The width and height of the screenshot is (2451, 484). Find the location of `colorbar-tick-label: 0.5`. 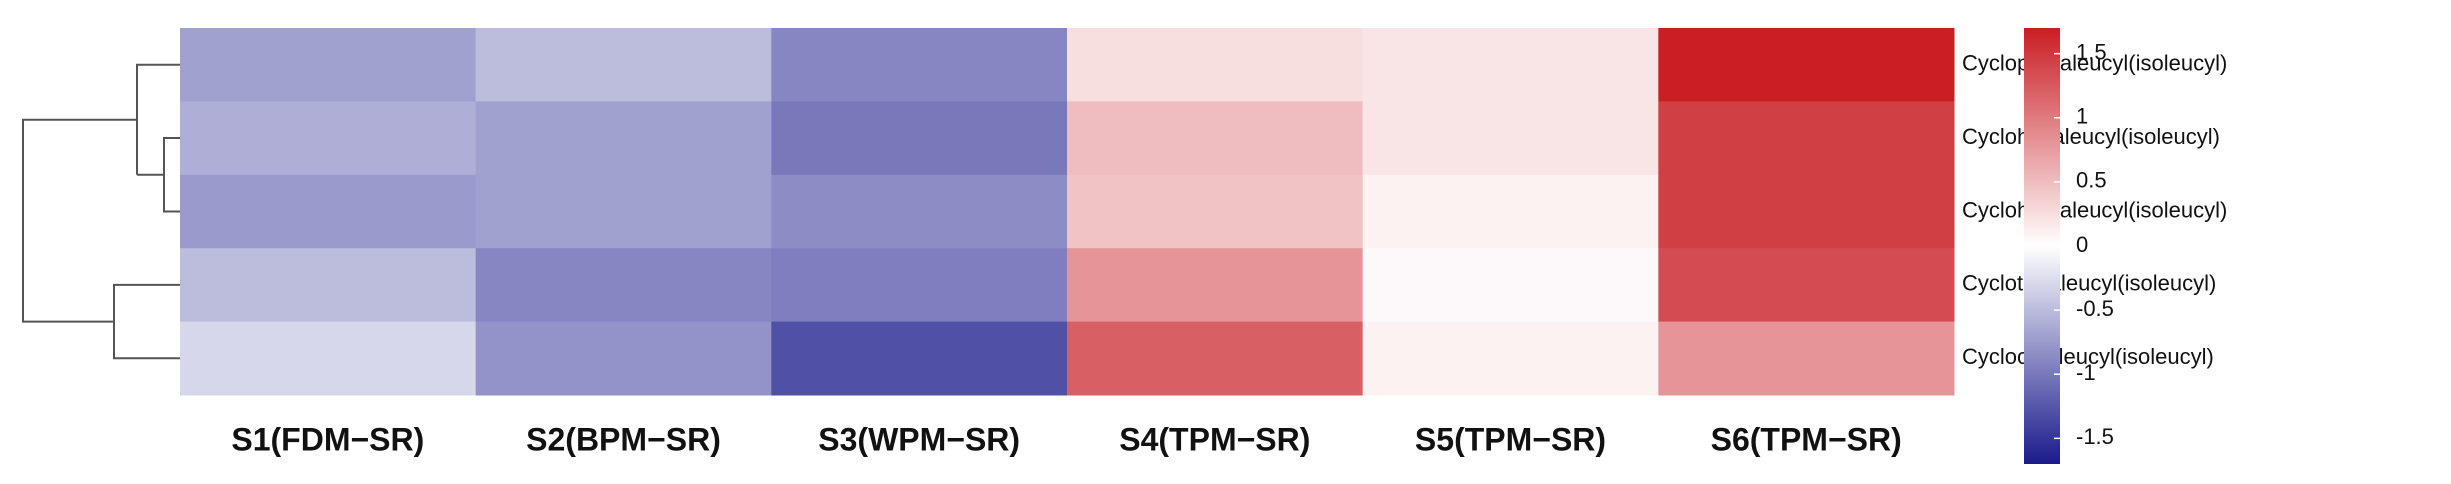

colorbar-tick-label: 0.5 is located at coordinates (2091, 180).